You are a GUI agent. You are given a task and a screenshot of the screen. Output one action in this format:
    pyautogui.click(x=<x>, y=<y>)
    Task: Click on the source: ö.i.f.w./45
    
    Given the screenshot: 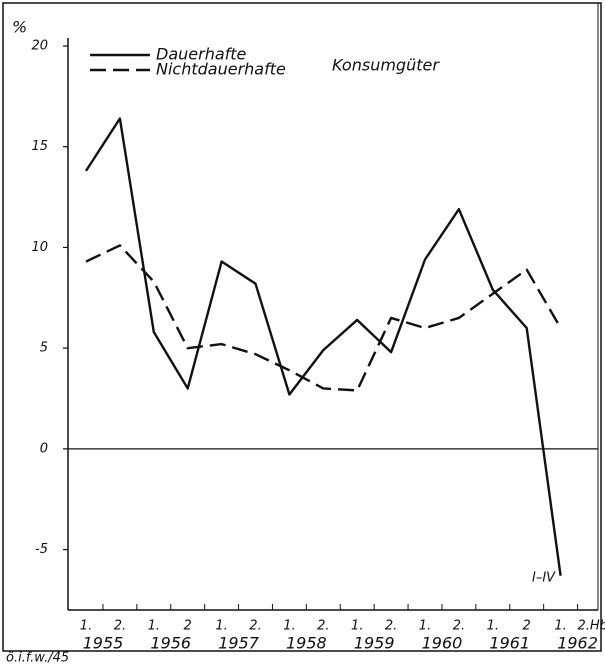 What is the action you would take?
    pyautogui.click(x=37, y=658)
    